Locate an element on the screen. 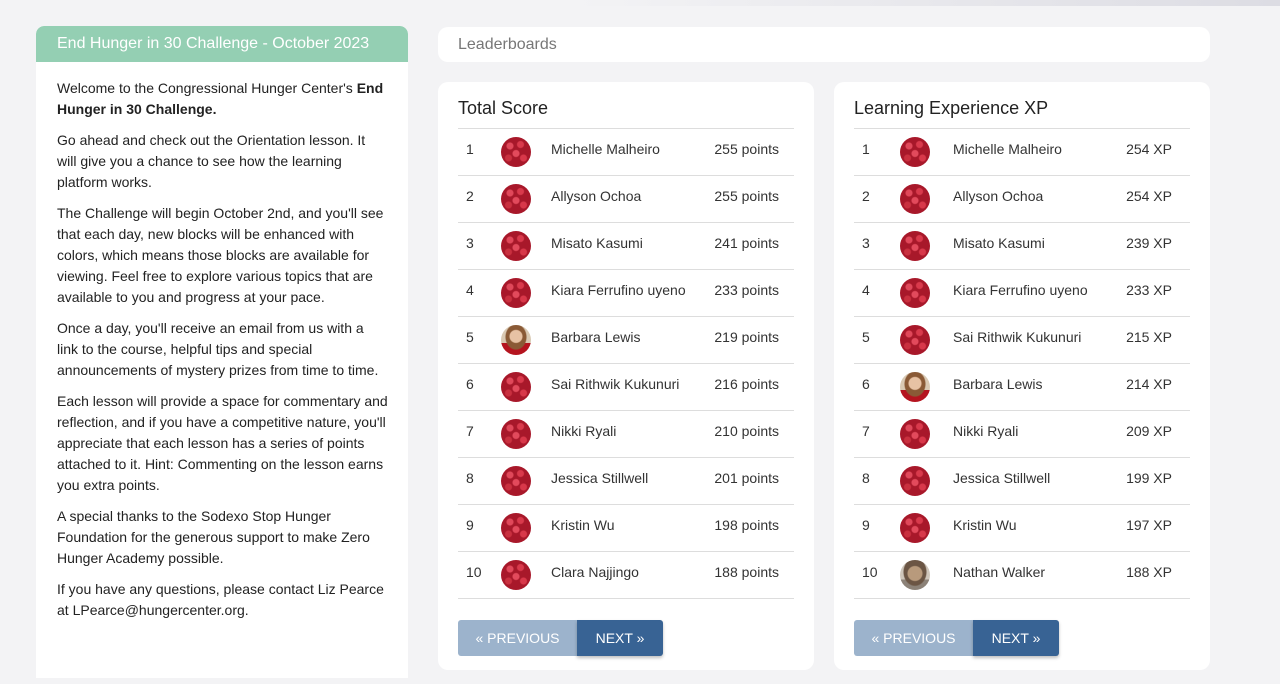 This screenshot has width=1280, height=684. leaderboard-row: 4 Kiara Ferrufino uyeno 233 XP is located at coordinates (1022, 293).